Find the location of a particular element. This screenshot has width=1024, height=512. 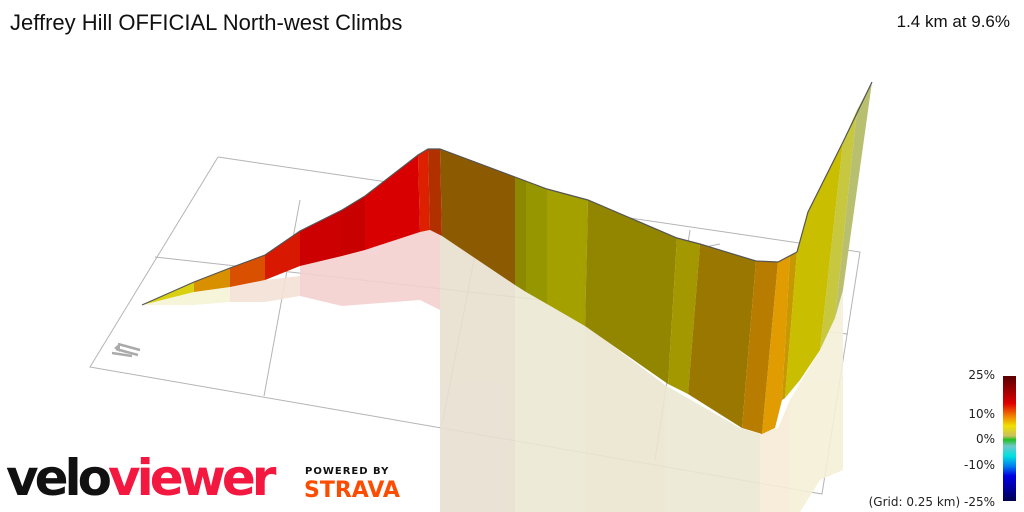

legend-label-0: 0% is located at coordinates (985, 439).